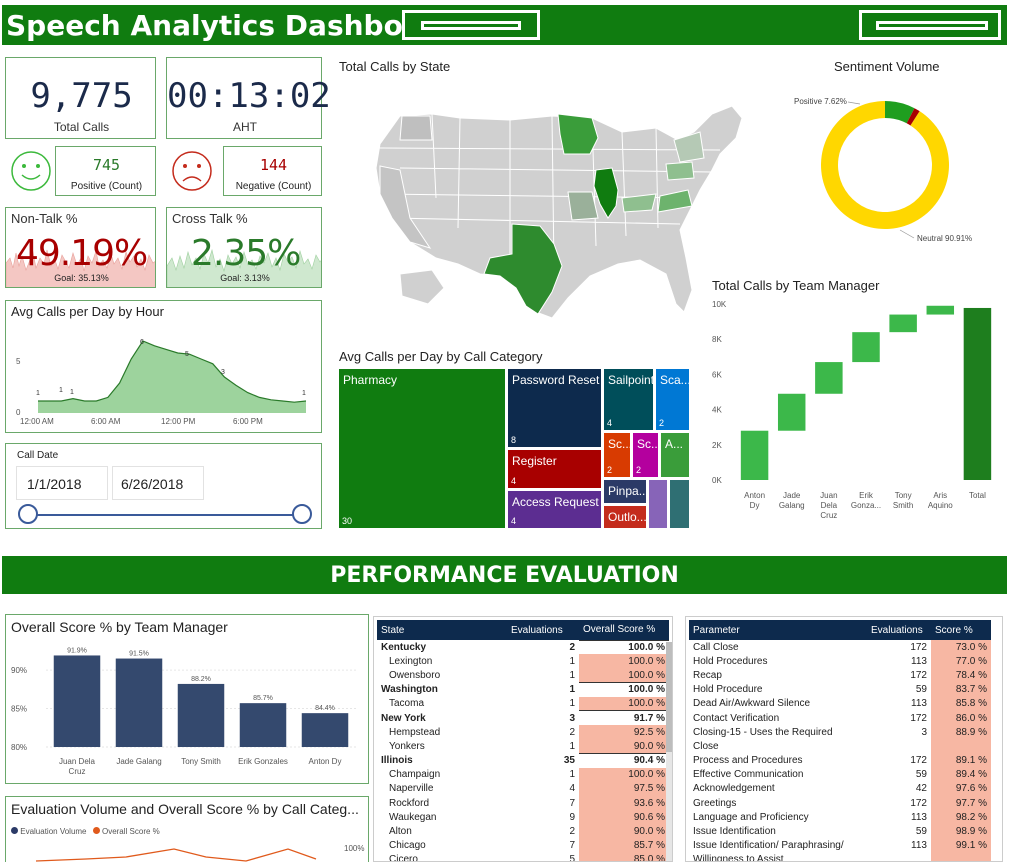 Image resolution: width=1014 pixels, height=862 pixels. What do you see at coordinates (18, 361) in the screenshot?
I see `hourly-ytick-5: 5` at bounding box center [18, 361].